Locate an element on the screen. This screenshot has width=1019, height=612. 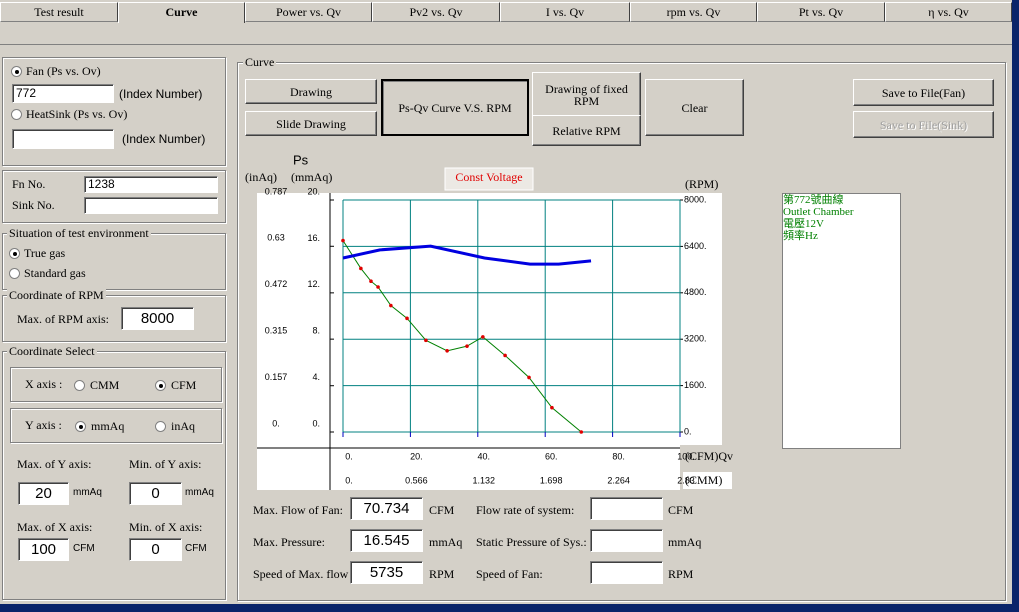
radio-label: Standard gas is located at coordinates (55, 273).